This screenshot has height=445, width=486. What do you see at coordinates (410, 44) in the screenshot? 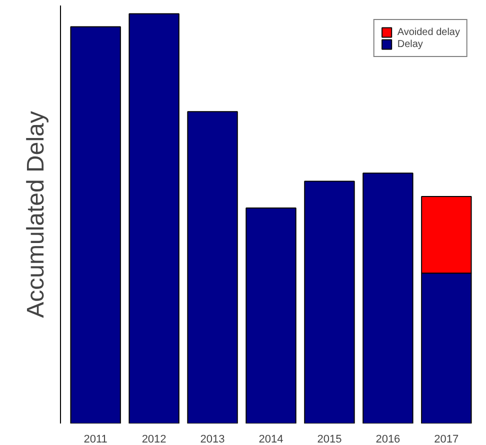
I see `legend-label: Delay` at bounding box center [410, 44].